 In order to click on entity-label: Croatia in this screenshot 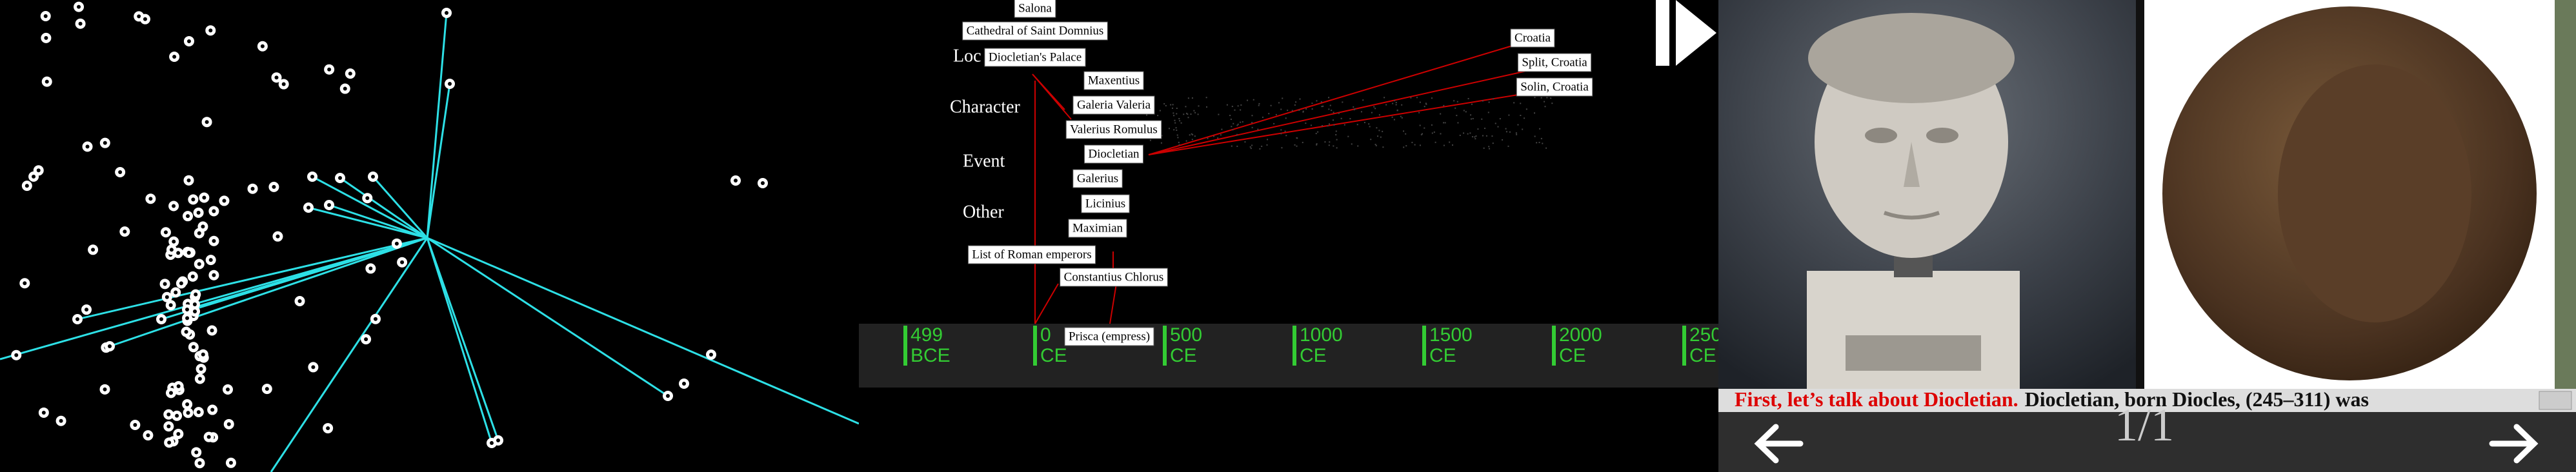, I will do `click(1532, 38)`.